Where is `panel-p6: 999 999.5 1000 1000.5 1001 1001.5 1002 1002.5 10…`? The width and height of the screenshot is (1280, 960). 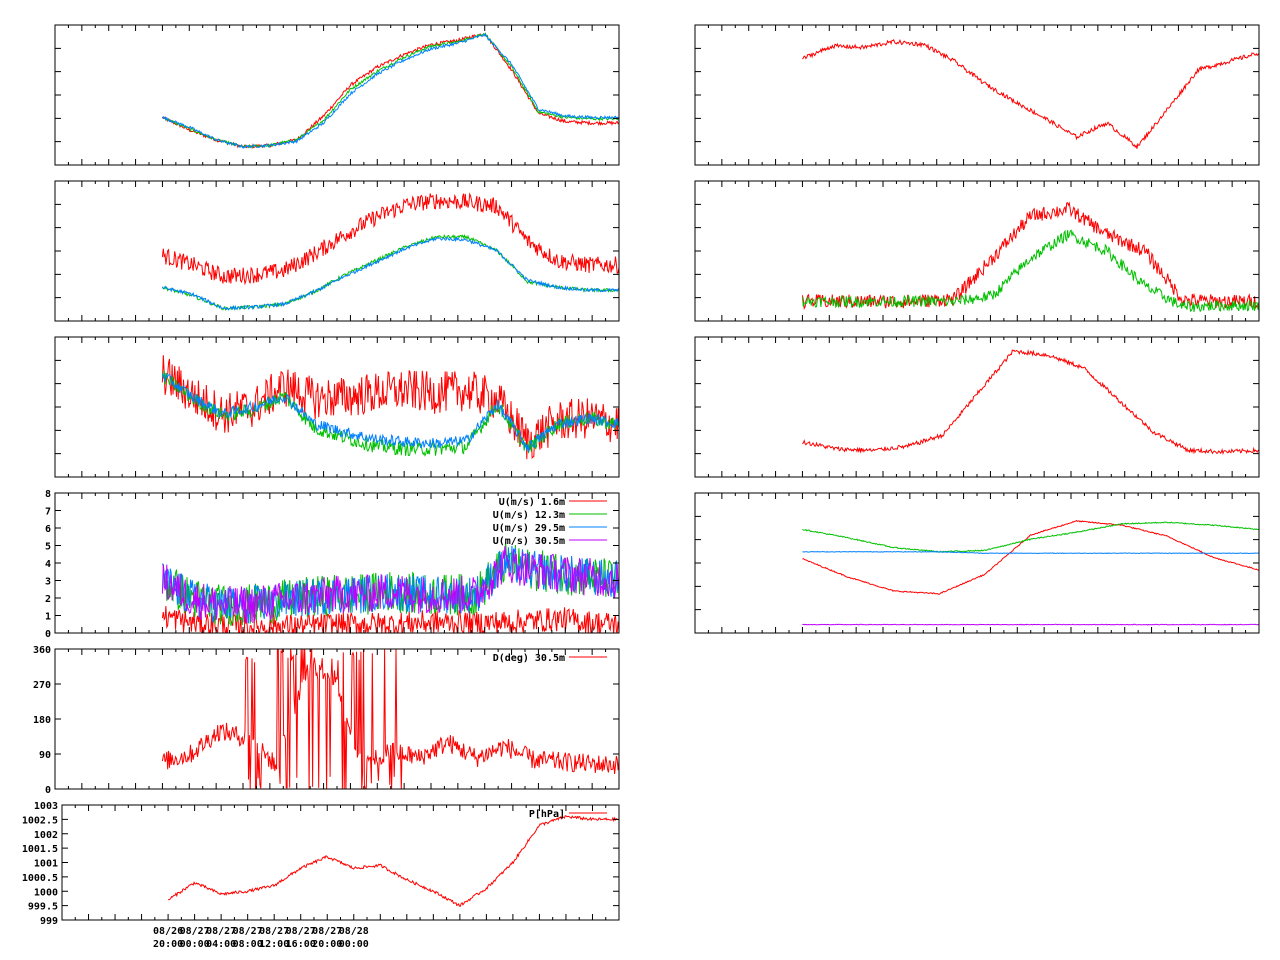
panel-p6: 999 999.5 1000 1000.5 1001 1001.5 1002 1002.5 10… is located at coordinates (321, 875).